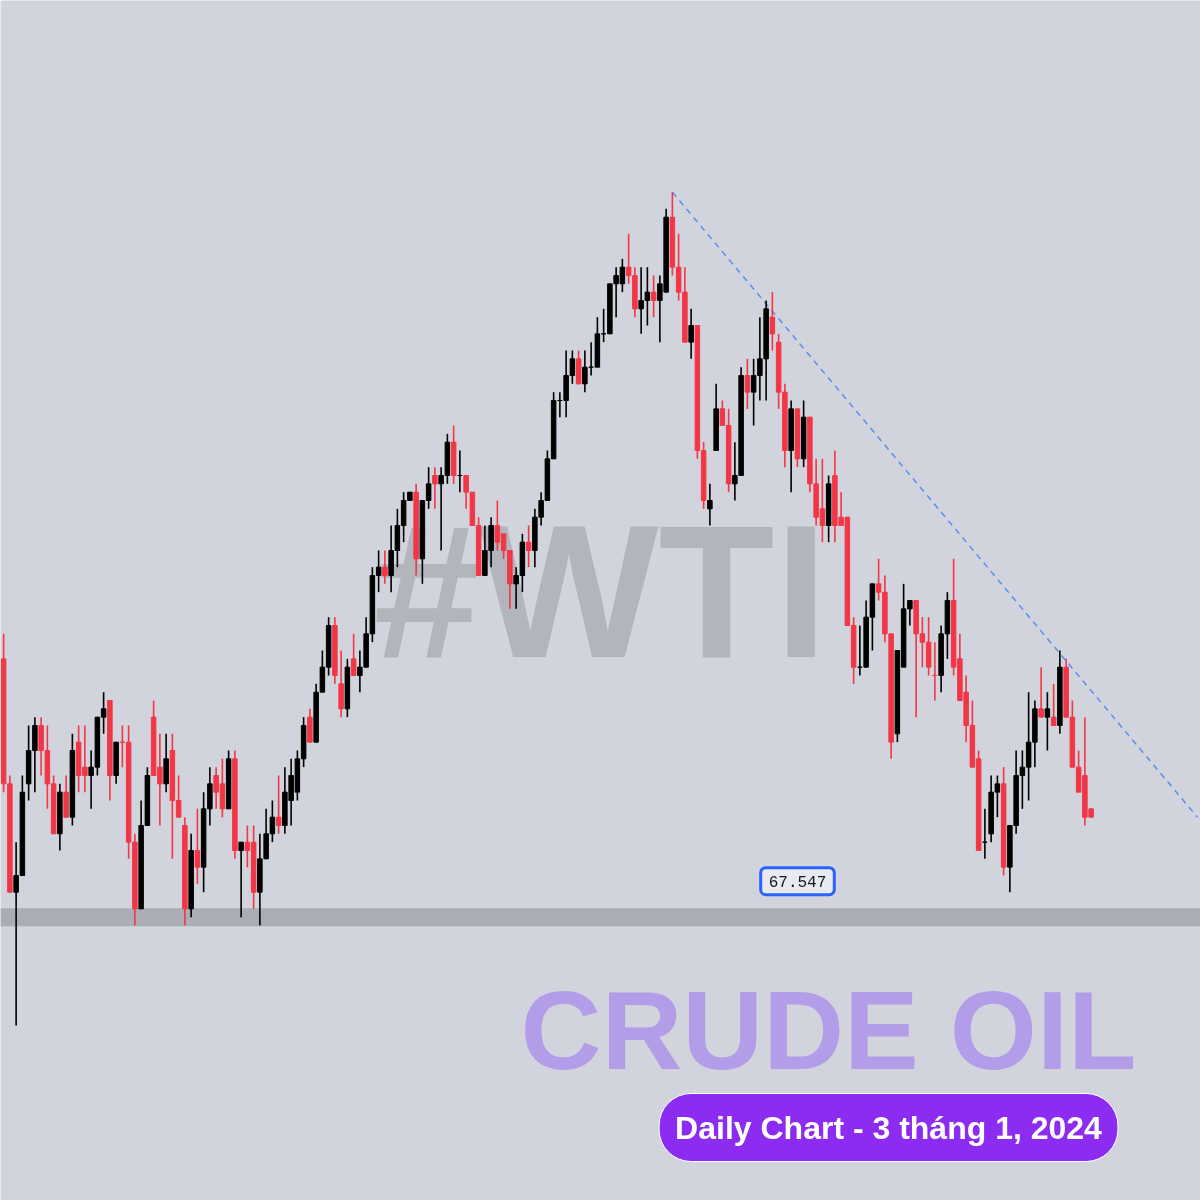  Describe the element at coordinates (889, 1127) in the screenshot. I see `text: Daily Chart - 3 tháng 1, 2024` at that location.